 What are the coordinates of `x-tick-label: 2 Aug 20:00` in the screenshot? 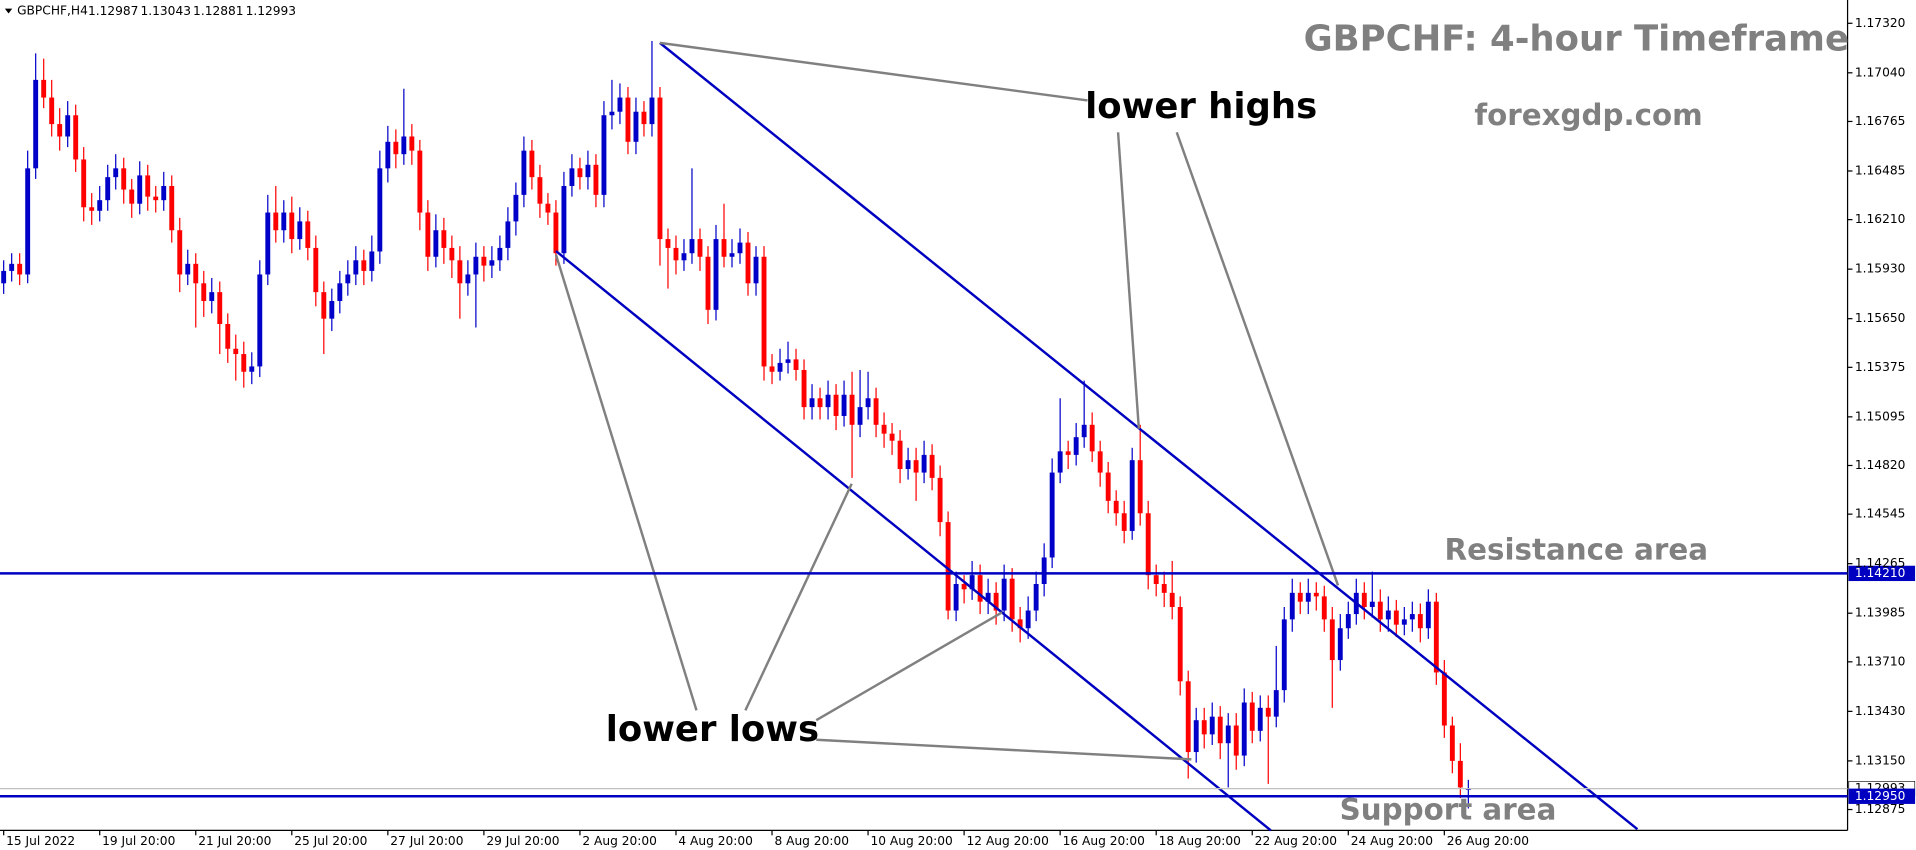 It's located at (619, 841).